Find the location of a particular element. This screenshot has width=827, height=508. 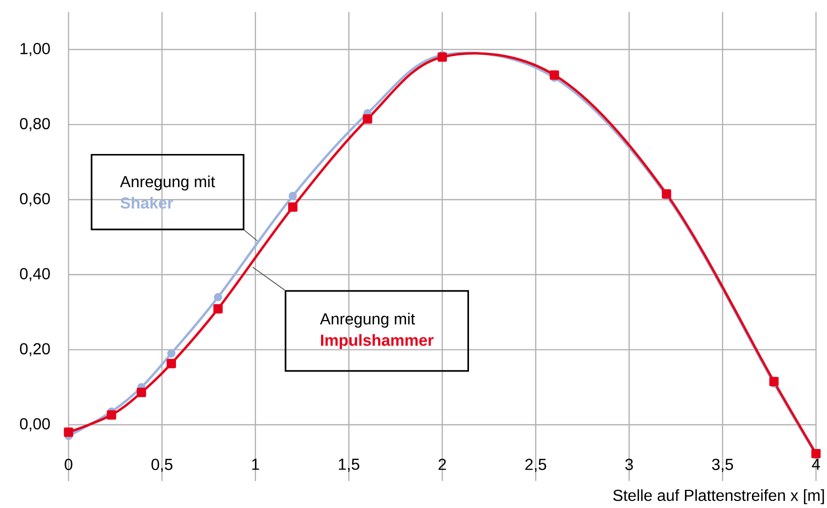

x-tick-label: 4 is located at coordinates (816, 464).